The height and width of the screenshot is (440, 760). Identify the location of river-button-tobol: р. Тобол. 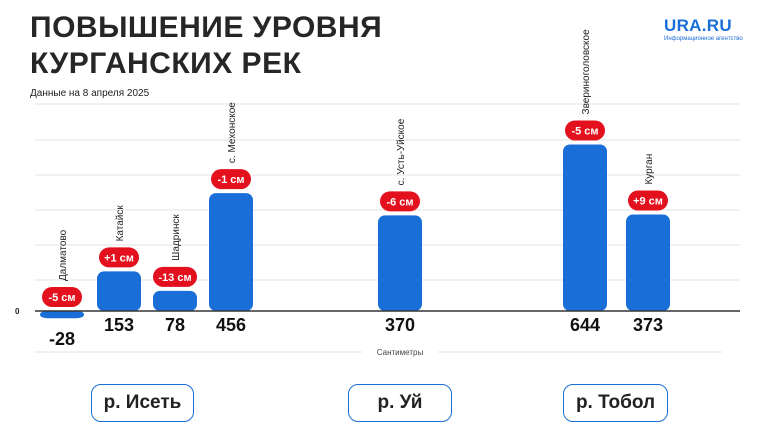
(615, 403).